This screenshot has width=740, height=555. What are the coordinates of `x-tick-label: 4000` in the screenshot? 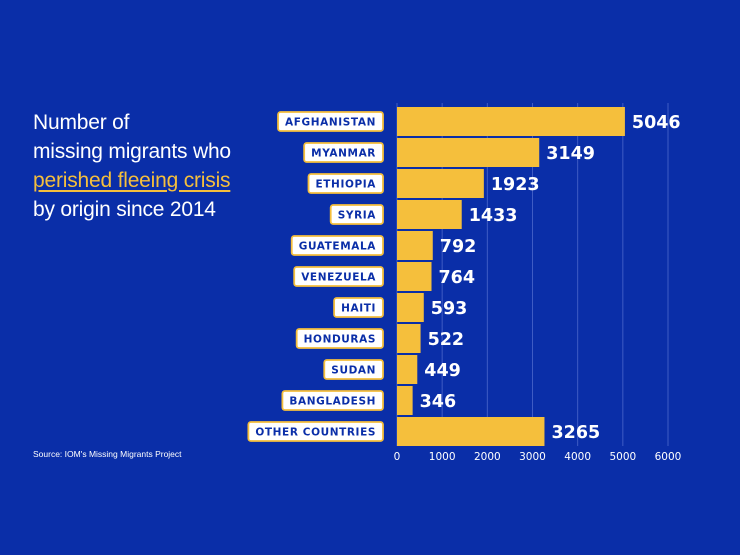 It's located at (577, 457).